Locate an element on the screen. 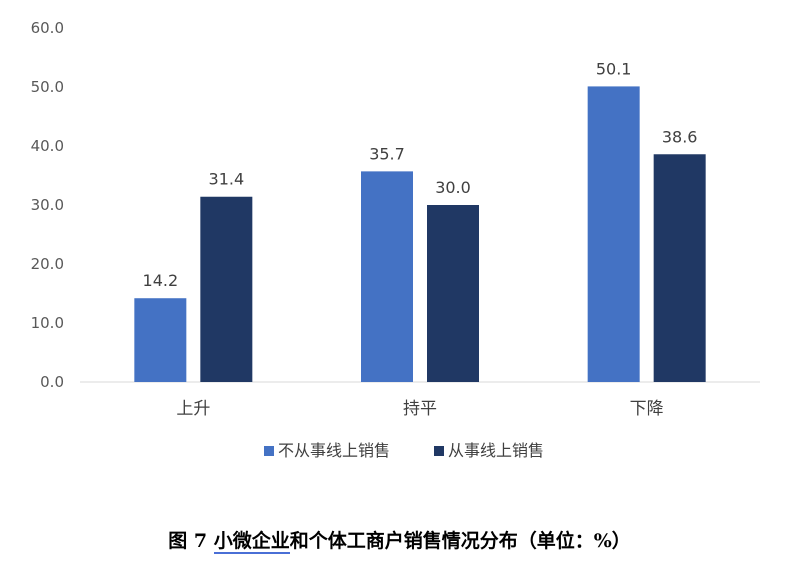  y-tick-label: 50.0 is located at coordinates (47, 87).